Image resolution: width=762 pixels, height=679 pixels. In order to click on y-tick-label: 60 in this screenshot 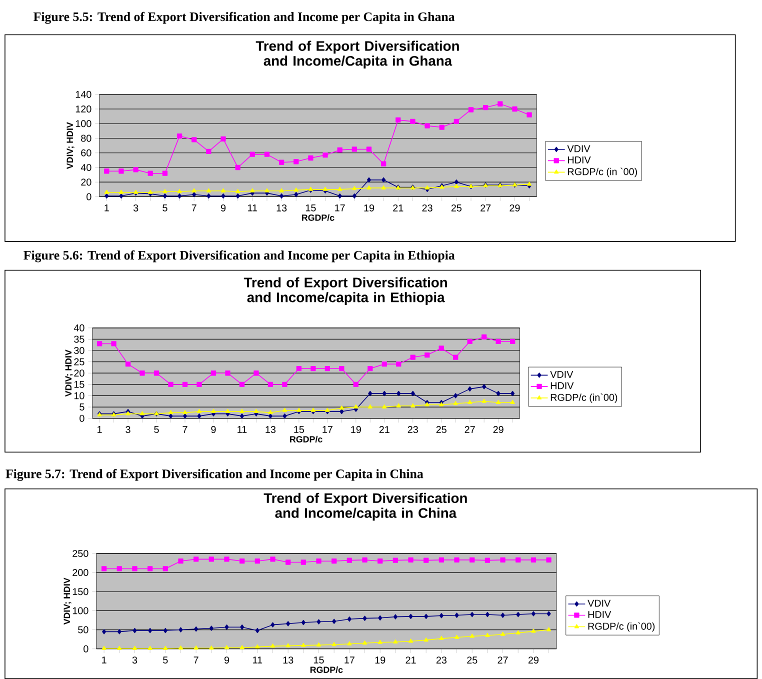, I will do `click(86, 152)`.